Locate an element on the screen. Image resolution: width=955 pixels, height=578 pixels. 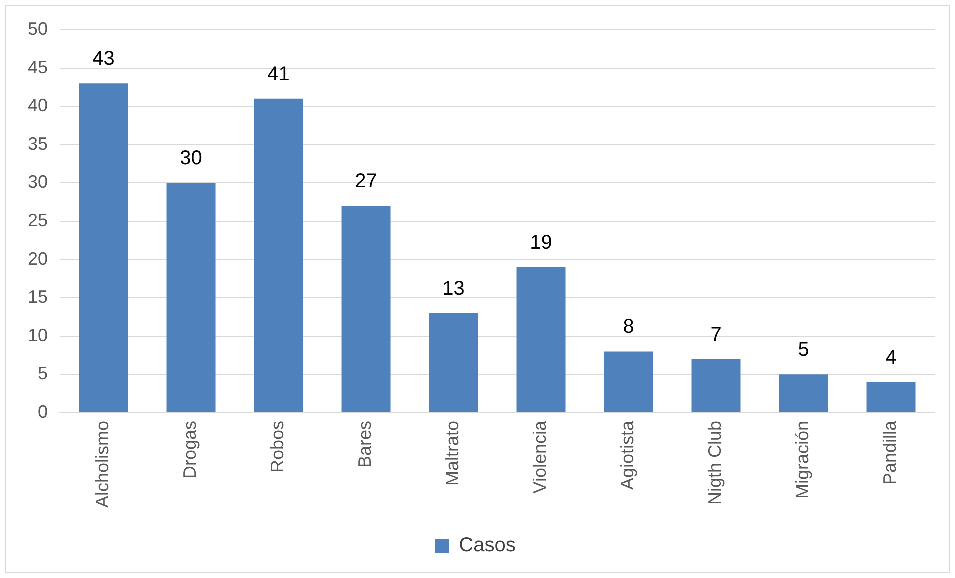
data-label: 41 is located at coordinates (279, 74).